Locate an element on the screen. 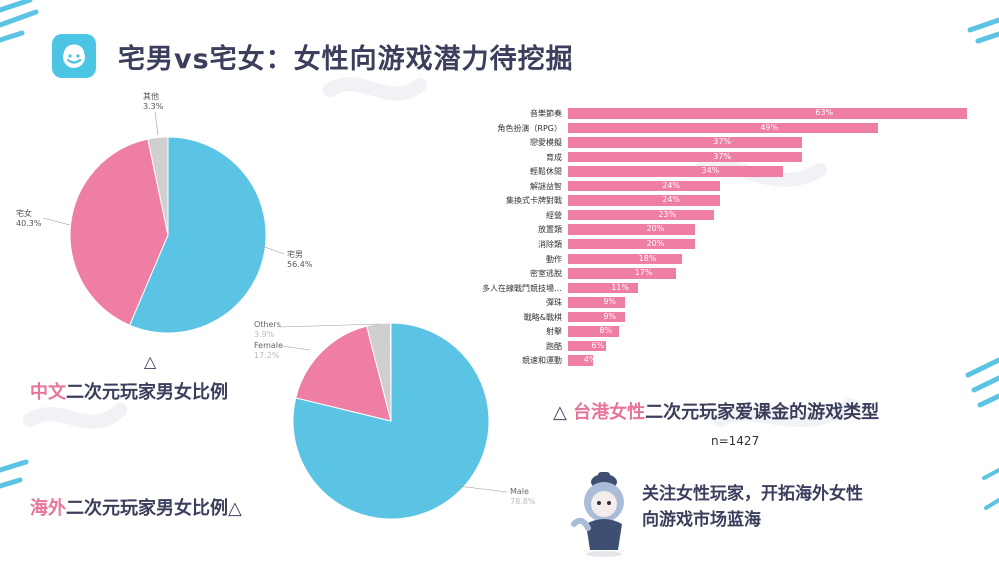 The image size is (999, 561). caption-hk-rest: 二次元玩家爱课金的游戏类型 is located at coordinates (762, 412).